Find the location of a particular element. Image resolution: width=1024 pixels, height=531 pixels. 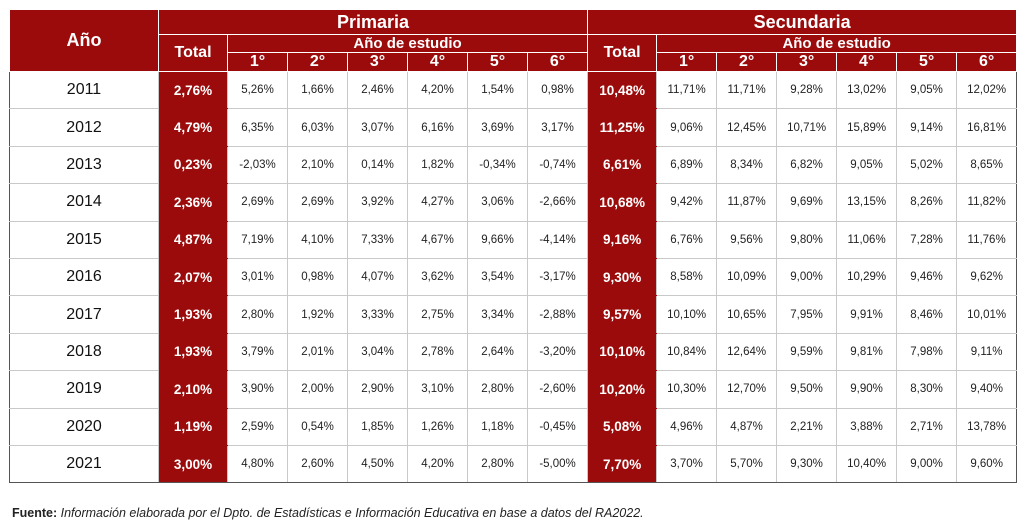

secundaria-total-cell: 6,61% is located at coordinates (622, 165).